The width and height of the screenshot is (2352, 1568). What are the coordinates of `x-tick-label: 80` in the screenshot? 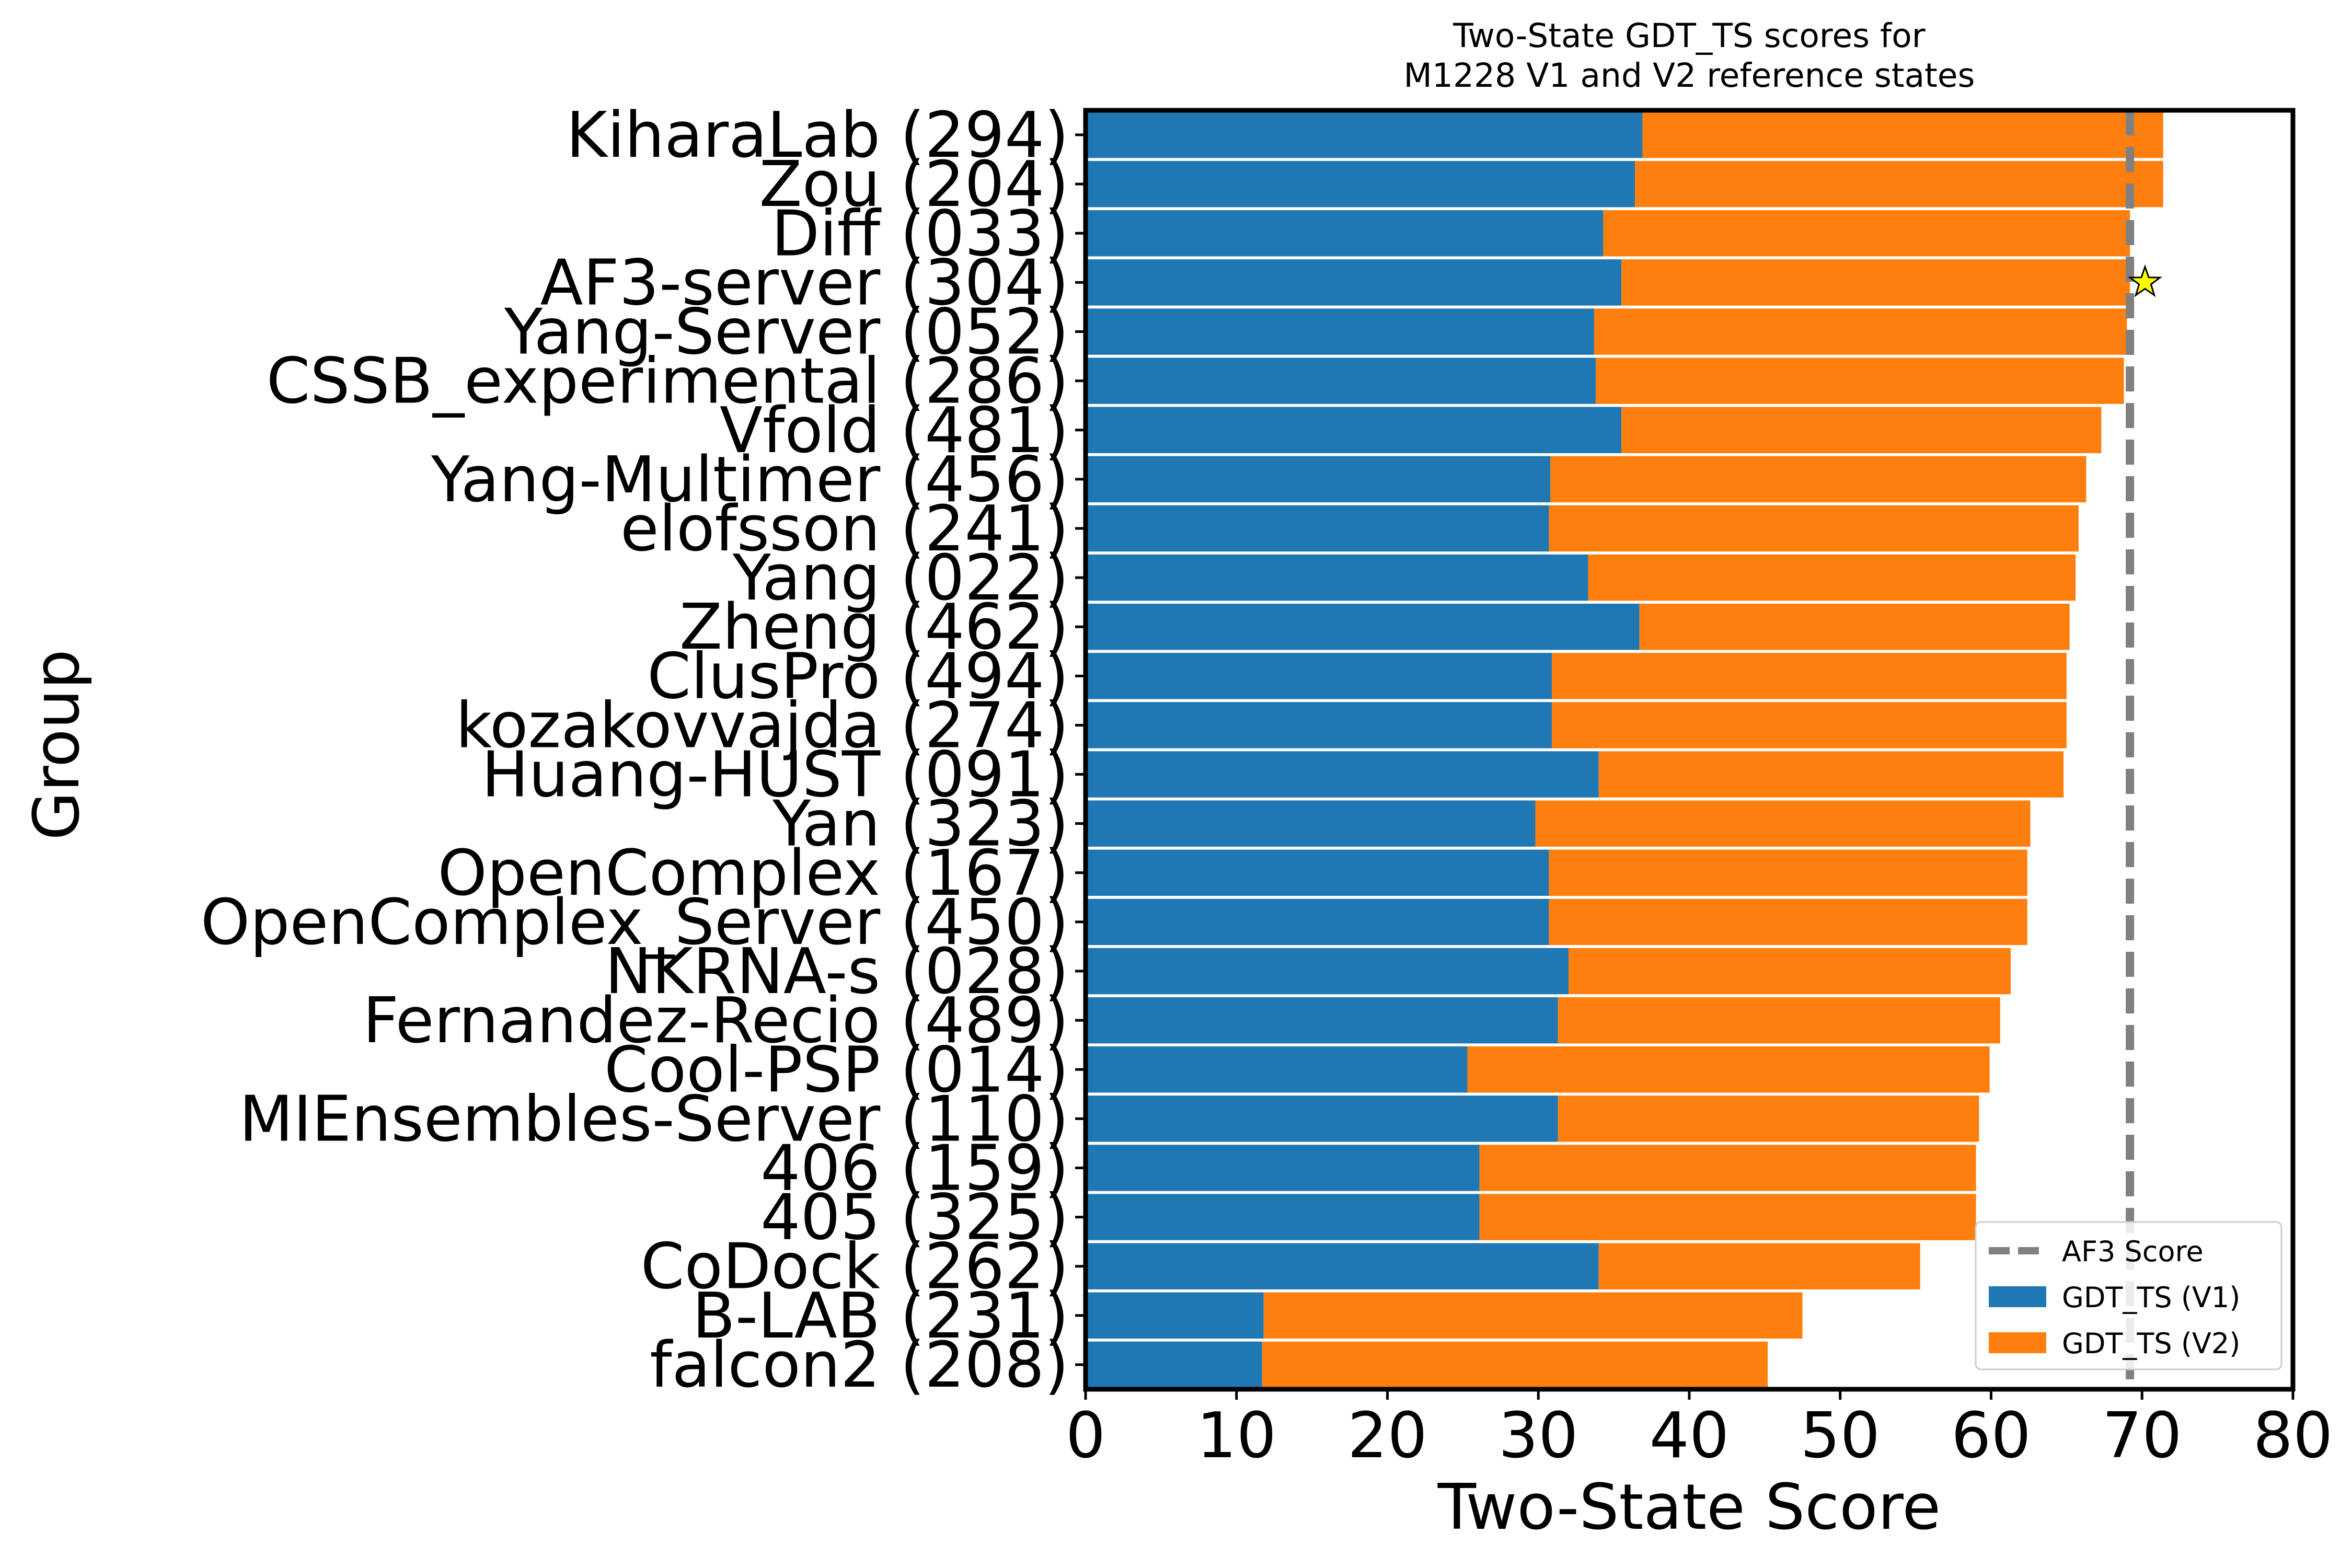 It's located at (2293, 1436).